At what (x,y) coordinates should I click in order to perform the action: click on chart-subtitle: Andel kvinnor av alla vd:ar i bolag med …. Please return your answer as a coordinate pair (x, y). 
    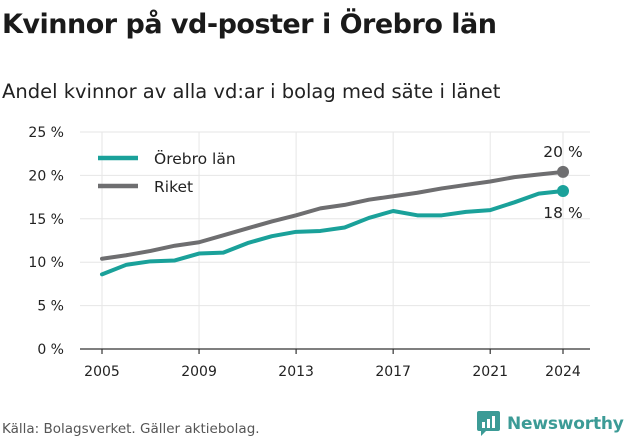
    Looking at the image, I should click on (251, 91).